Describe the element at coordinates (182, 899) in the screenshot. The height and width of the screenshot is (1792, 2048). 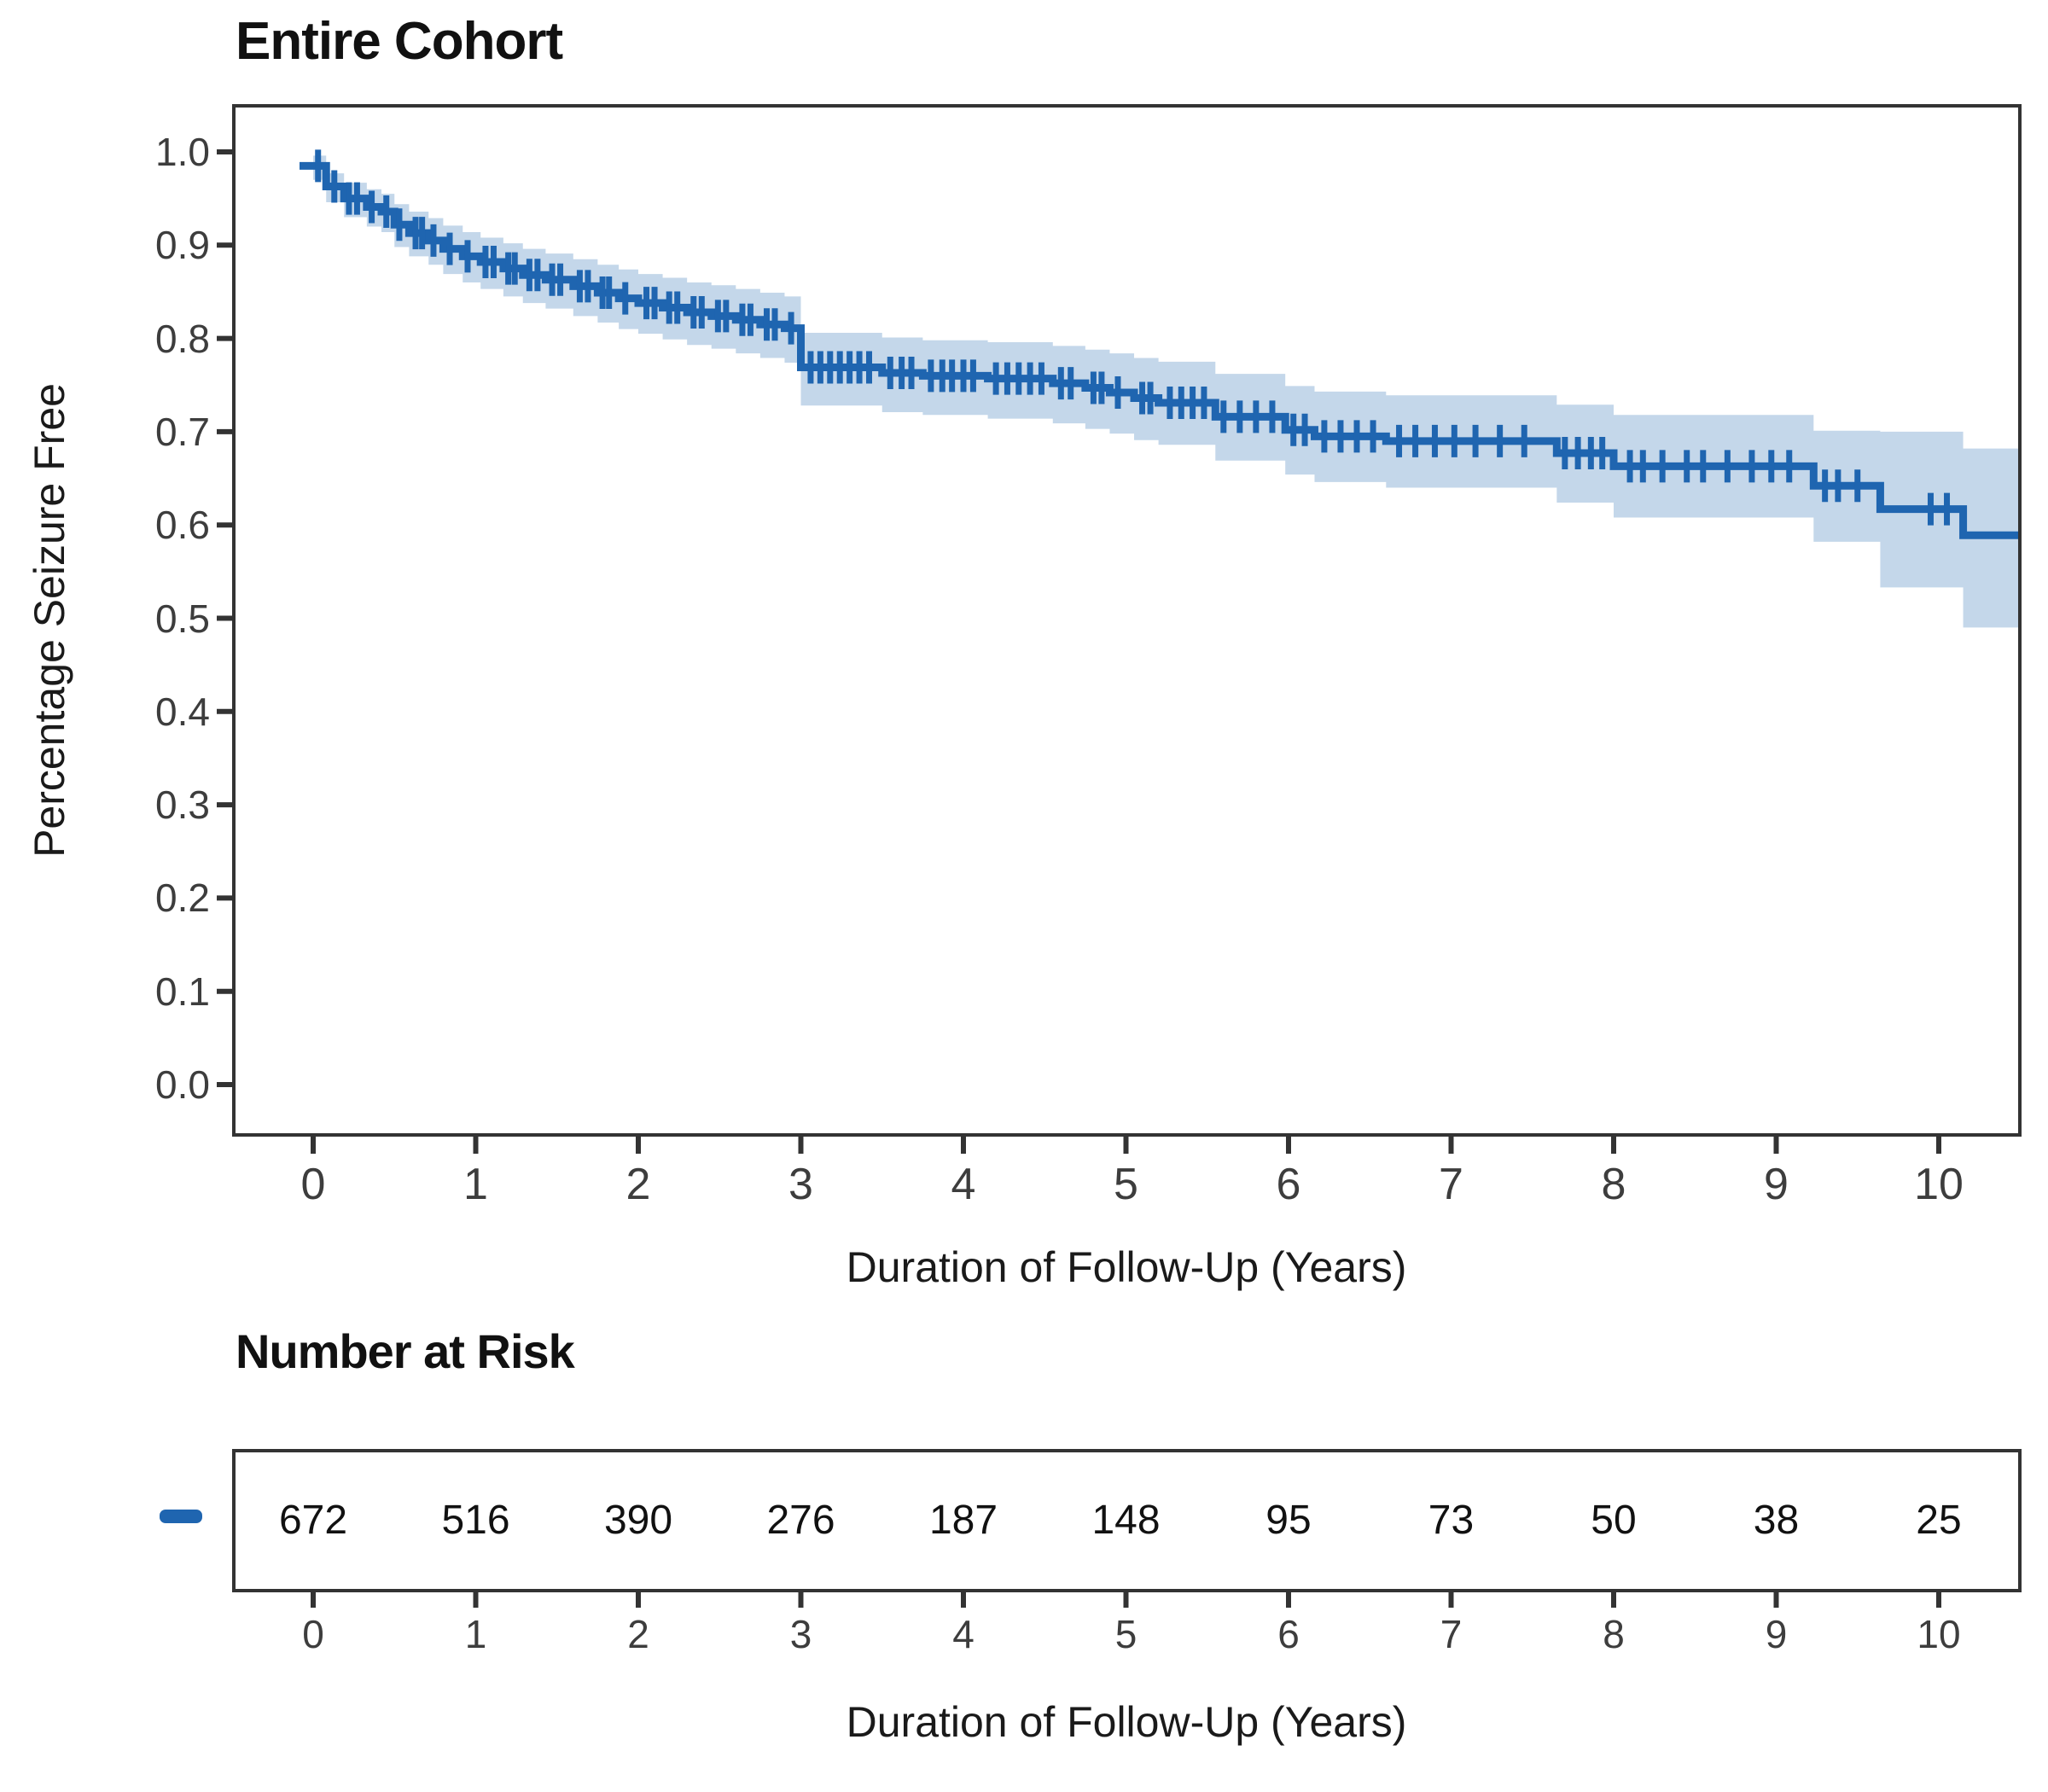
I see `y-tick-label: 0.2` at that location.